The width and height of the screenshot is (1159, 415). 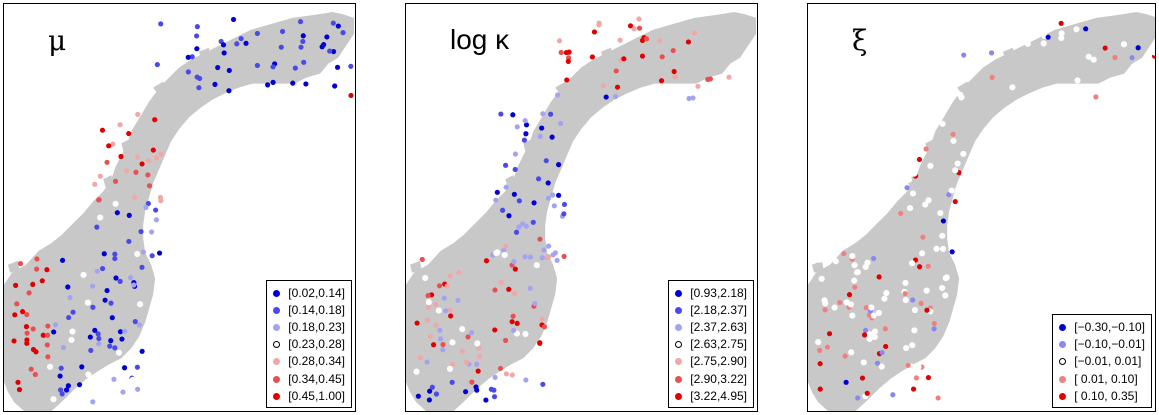 What do you see at coordinates (1102, 327) in the screenshot?
I see `legend-entry: [−0.30,−0.10]` at bounding box center [1102, 327].